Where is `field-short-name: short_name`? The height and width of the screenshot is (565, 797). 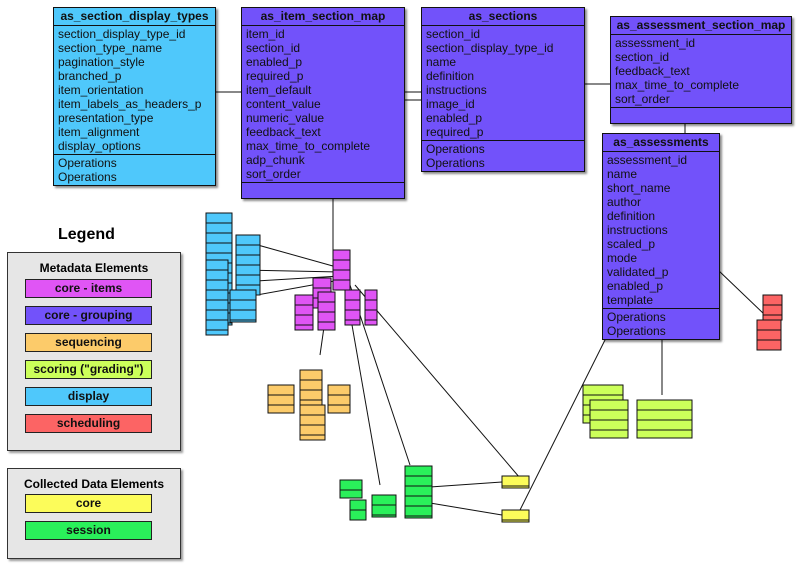 field-short-name: short_name is located at coordinates (639, 188).